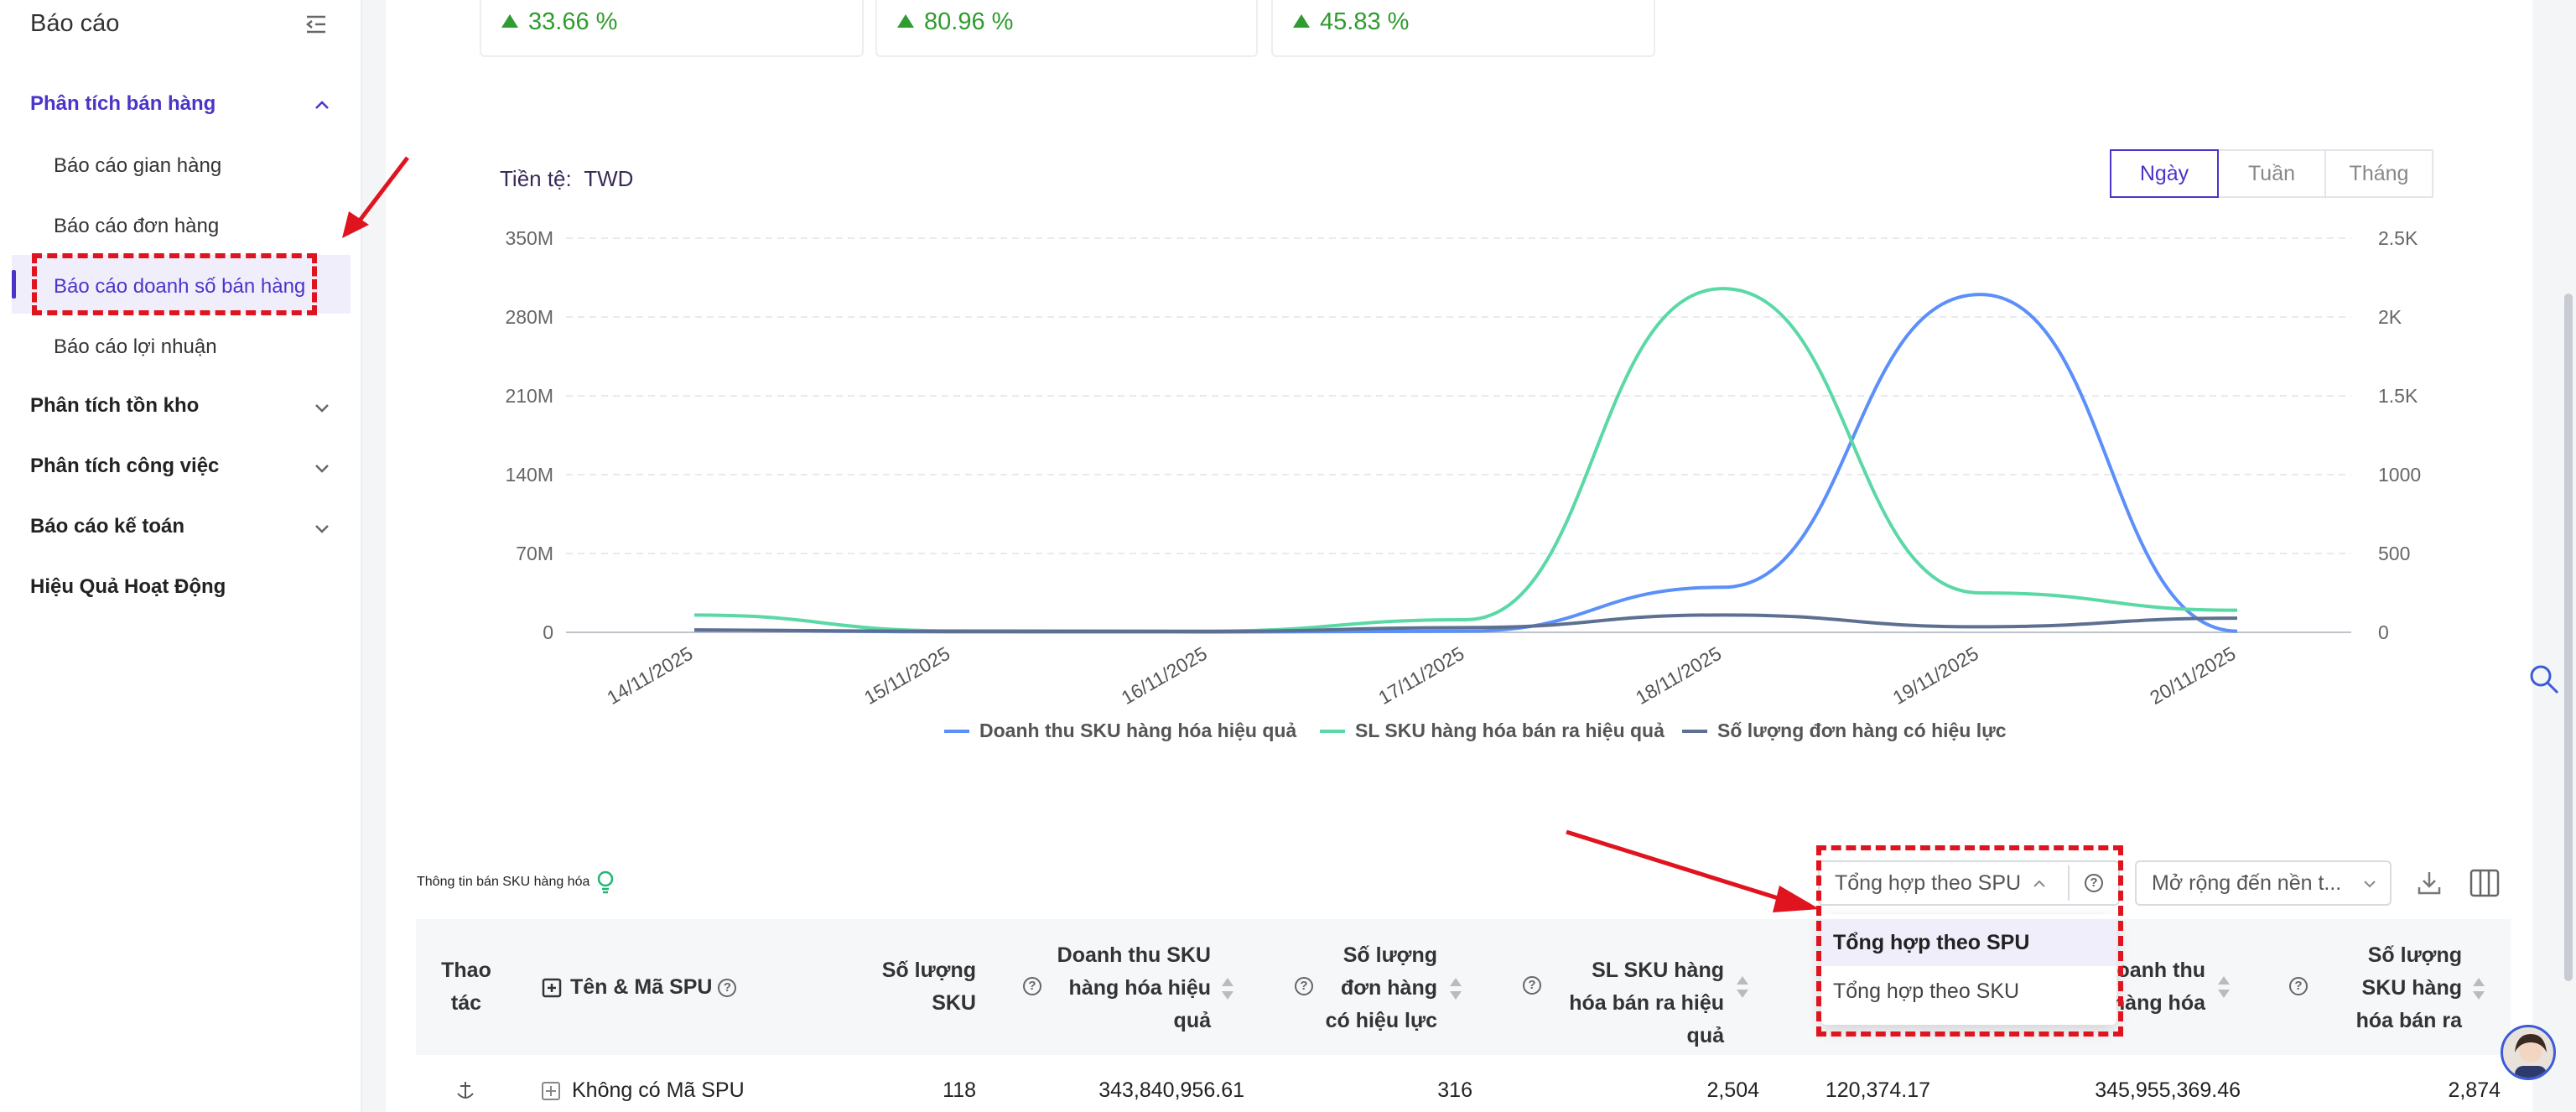  Describe the element at coordinates (551, 1091) in the screenshot. I see `expand-row-icon` at that location.